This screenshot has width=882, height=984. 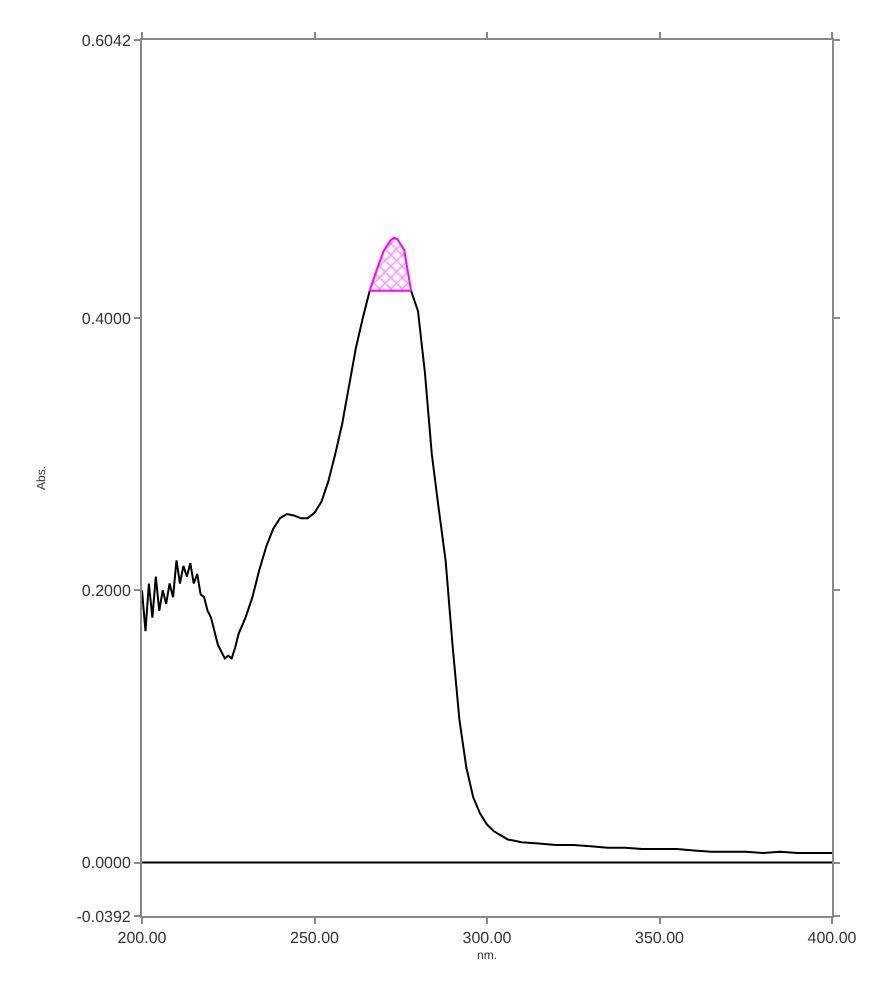 What do you see at coordinates (106, 318) in the screenshot?
I see `y-tick-label: 0.4000` at bounding box center [106, 318].